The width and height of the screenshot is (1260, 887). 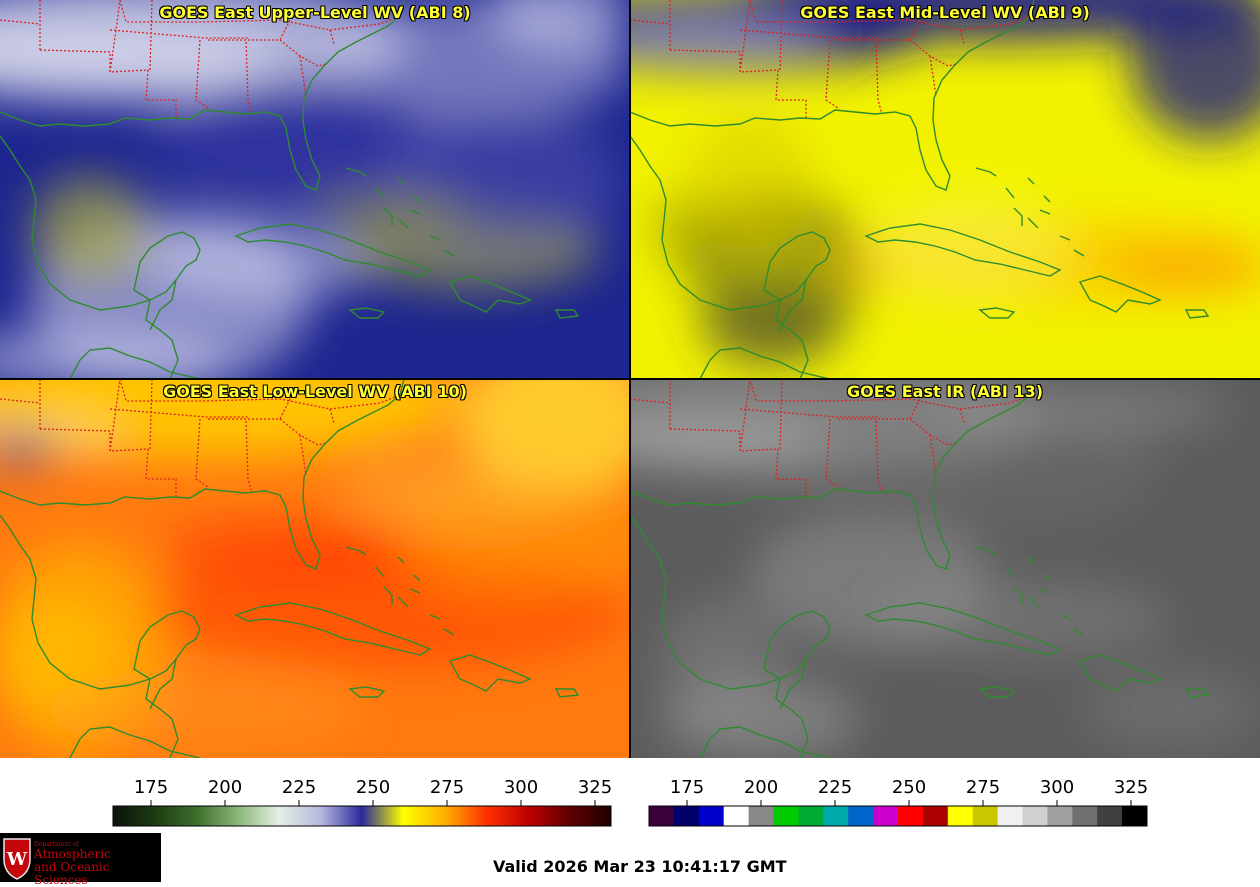 What do you see at coordinates (72, 873) in the screenshot?
I see `logo-line-2: and Oceanic Sciences` at bounding box center [72, 873].